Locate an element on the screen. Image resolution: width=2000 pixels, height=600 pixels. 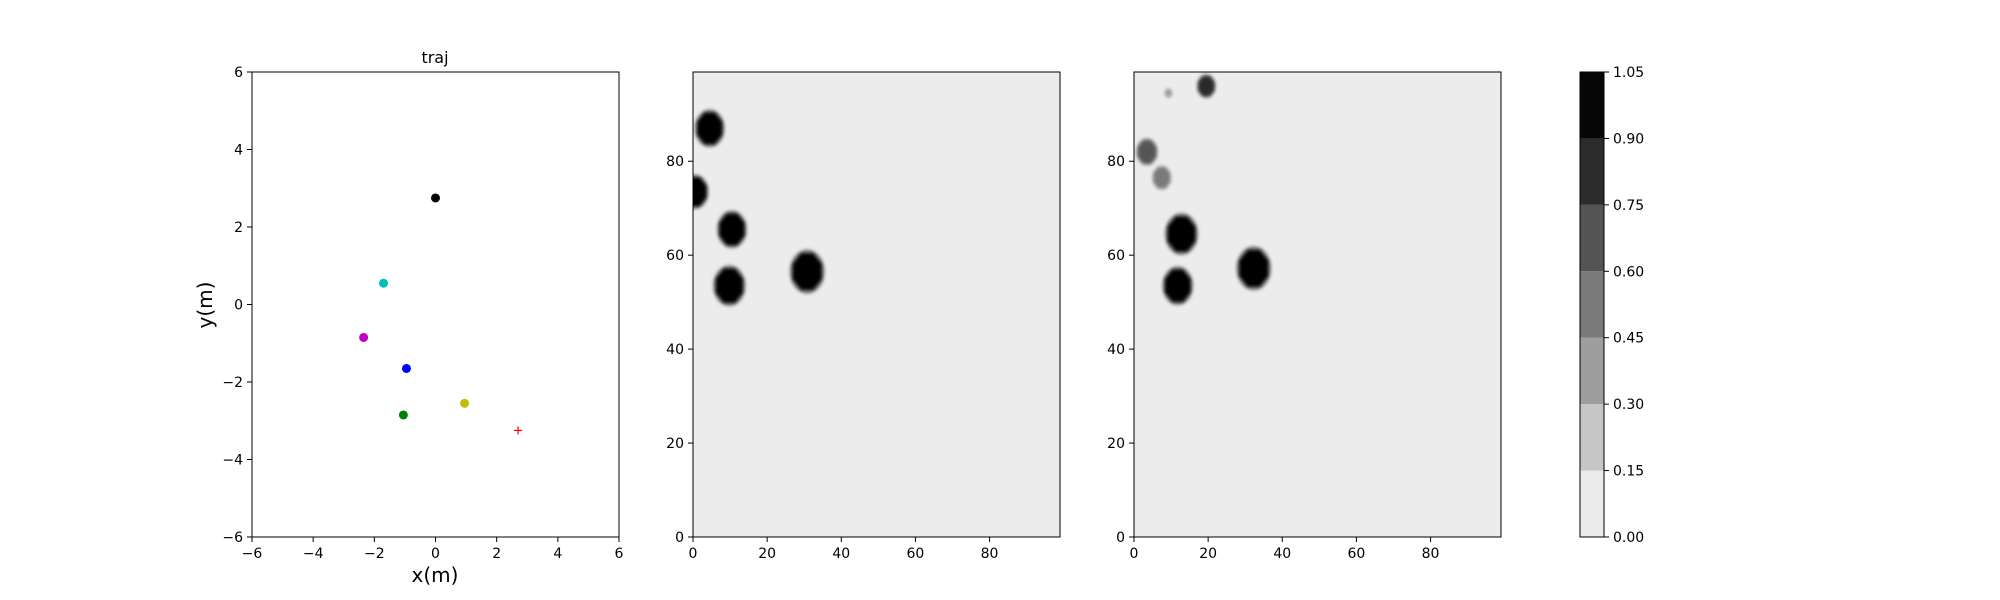
y-tick-label: −2 is located at coordinates (232, 383).